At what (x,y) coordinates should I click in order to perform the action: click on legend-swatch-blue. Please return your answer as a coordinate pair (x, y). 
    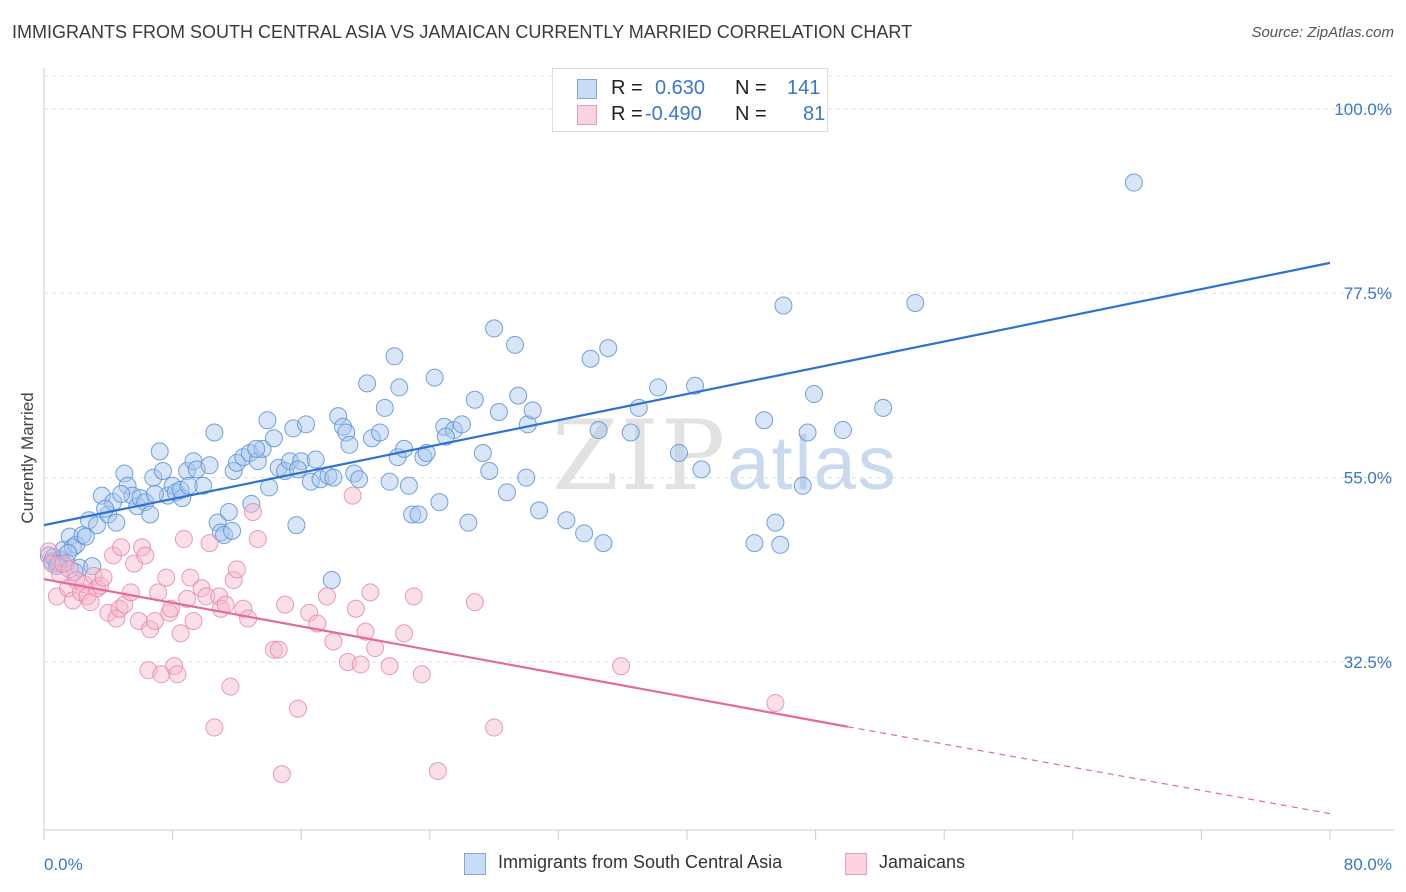
    Looking at the image, I should click on (587, 89).